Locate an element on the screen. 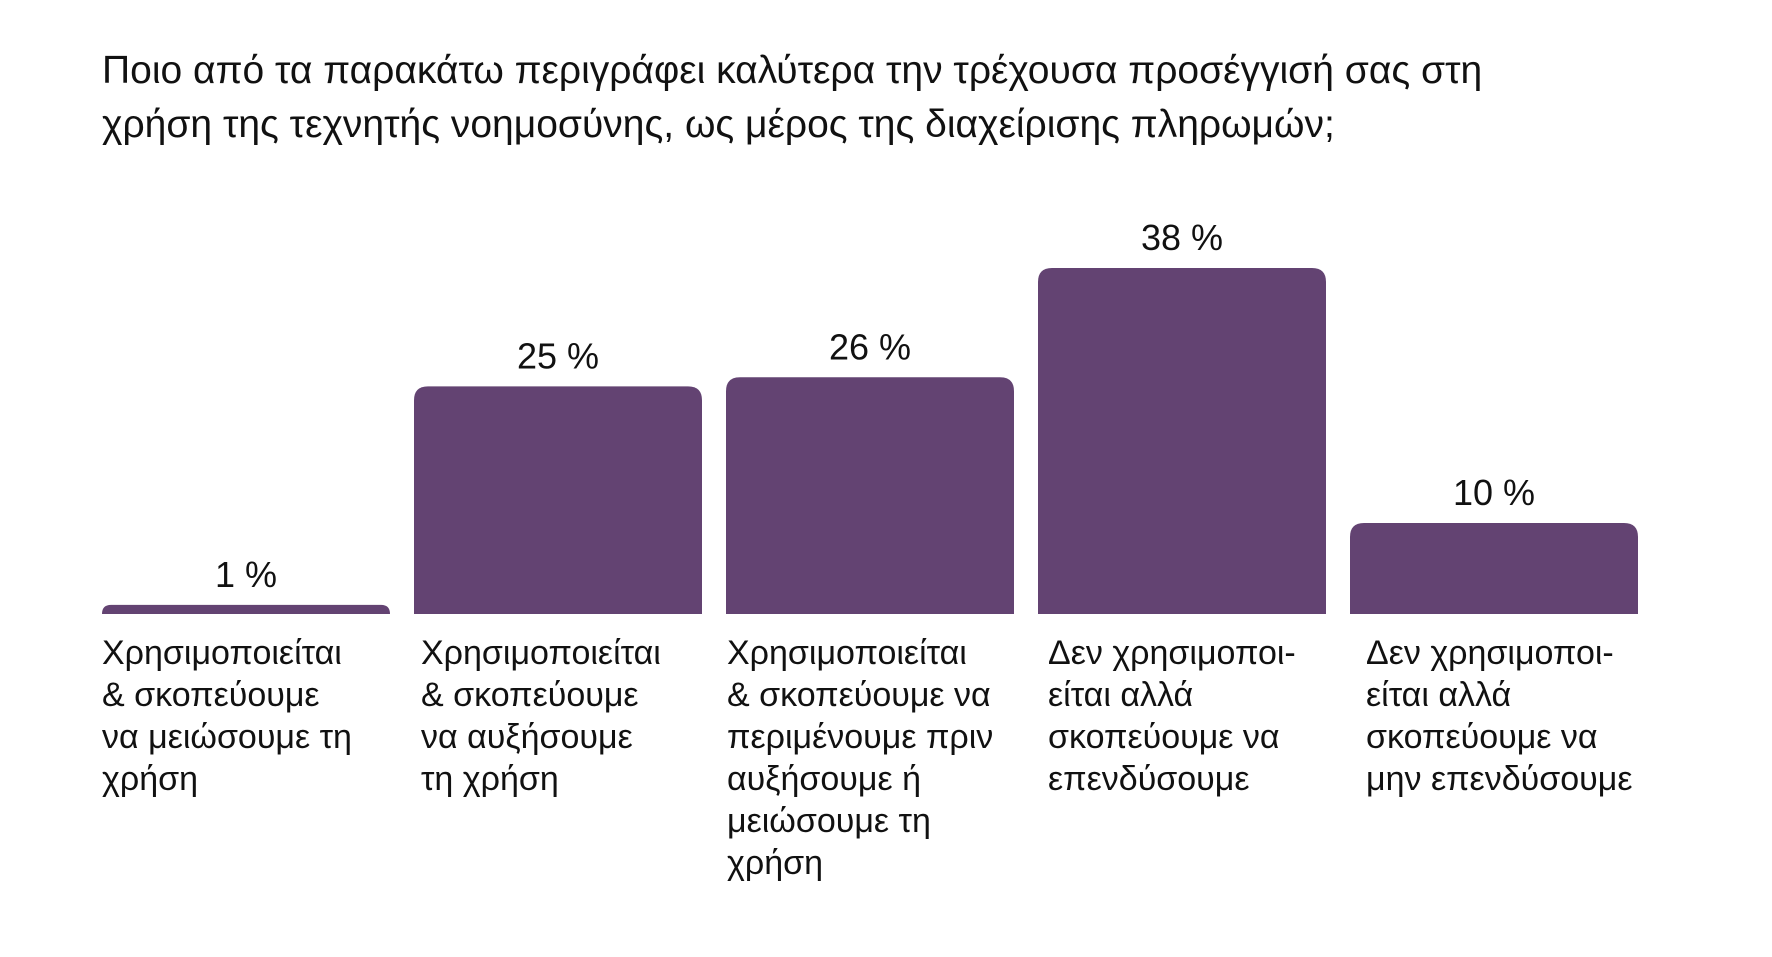 The height and width of the screenshot is (957, 1772). category-label-line: μην επενδύσουμε is located at coordinates (1499, 779).